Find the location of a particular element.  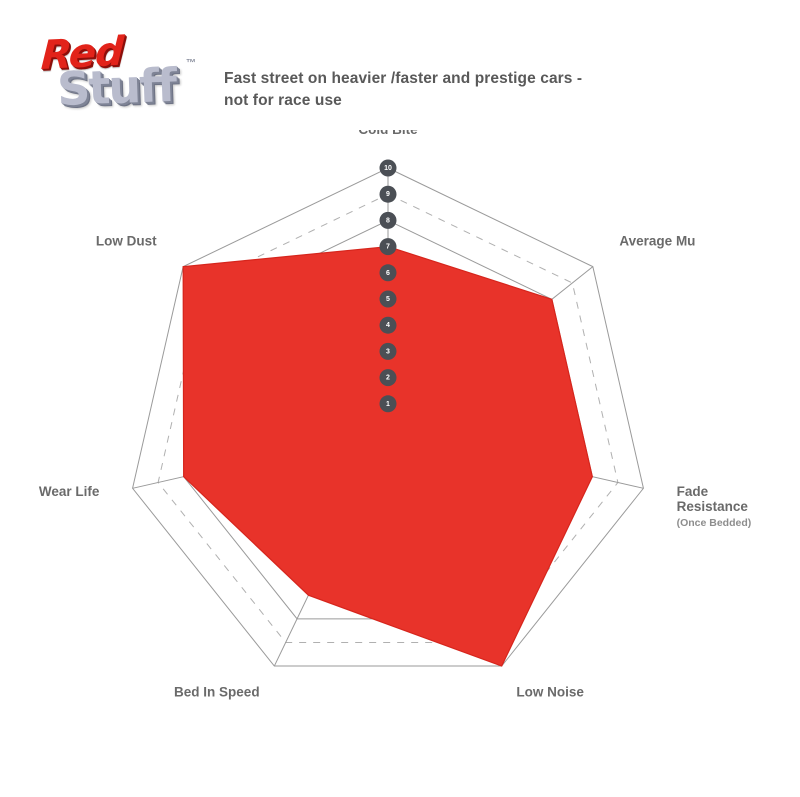

redstuff-logo: Red Stuff ™ is located at coordinates (121, 82).